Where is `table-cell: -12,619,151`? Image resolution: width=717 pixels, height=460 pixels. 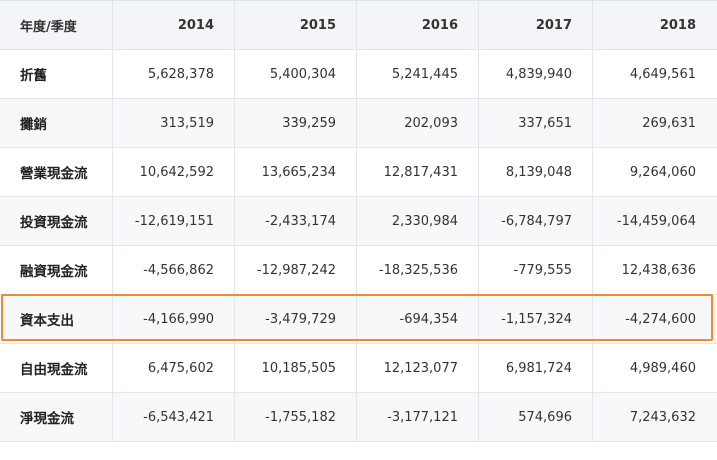 table-cell: -12,619,151 is located at coordinates (174, 221).